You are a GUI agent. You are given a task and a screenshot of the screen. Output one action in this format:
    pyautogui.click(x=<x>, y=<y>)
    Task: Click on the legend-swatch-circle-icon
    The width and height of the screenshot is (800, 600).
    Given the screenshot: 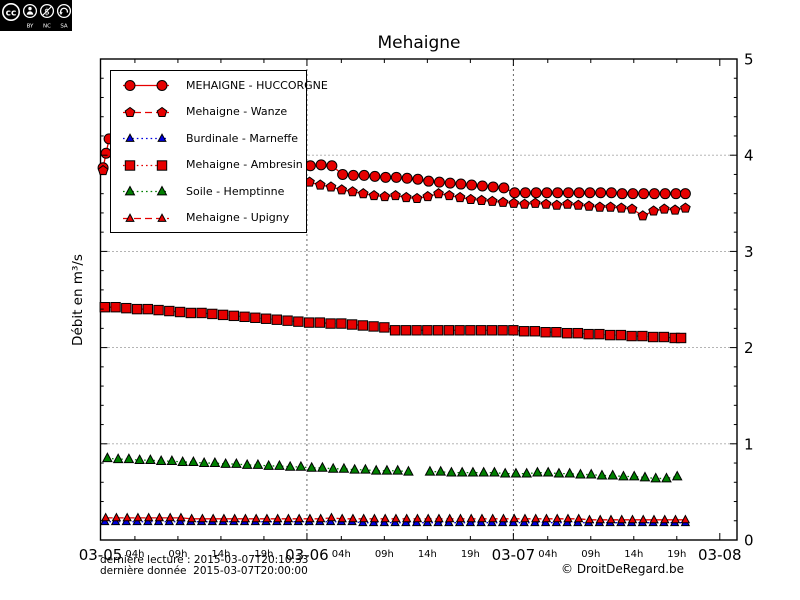 What is the action you would take?
    pyautogui.click(x=146, y=86)
    